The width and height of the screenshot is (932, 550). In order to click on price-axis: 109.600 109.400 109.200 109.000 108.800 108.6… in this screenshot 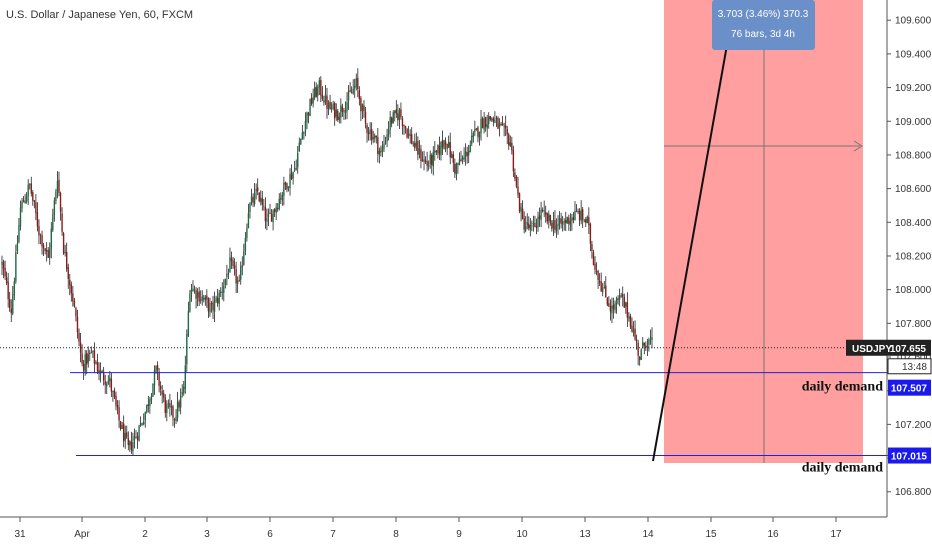, I will do `click(909, 257)`.